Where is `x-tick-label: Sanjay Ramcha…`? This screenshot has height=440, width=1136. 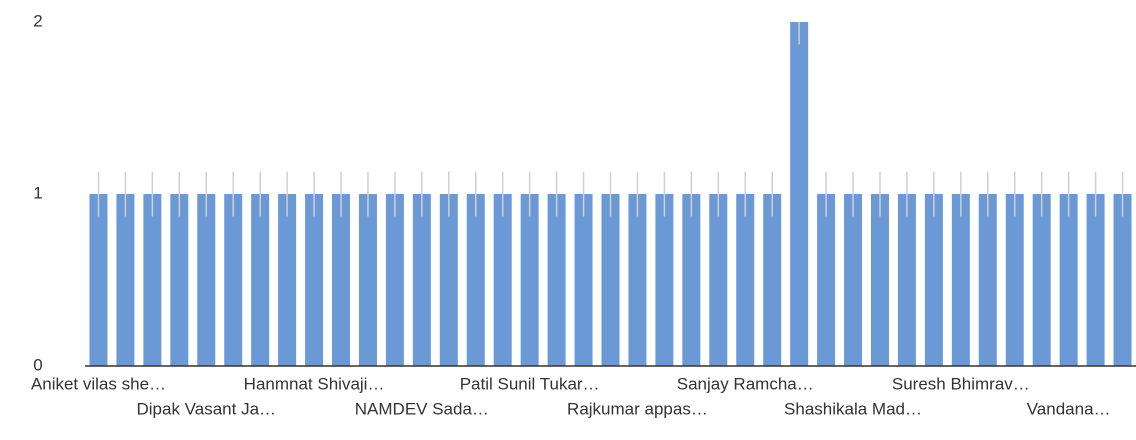 x-tick-label: Sanjay Ramcha… is located at coordinates (745, 383).